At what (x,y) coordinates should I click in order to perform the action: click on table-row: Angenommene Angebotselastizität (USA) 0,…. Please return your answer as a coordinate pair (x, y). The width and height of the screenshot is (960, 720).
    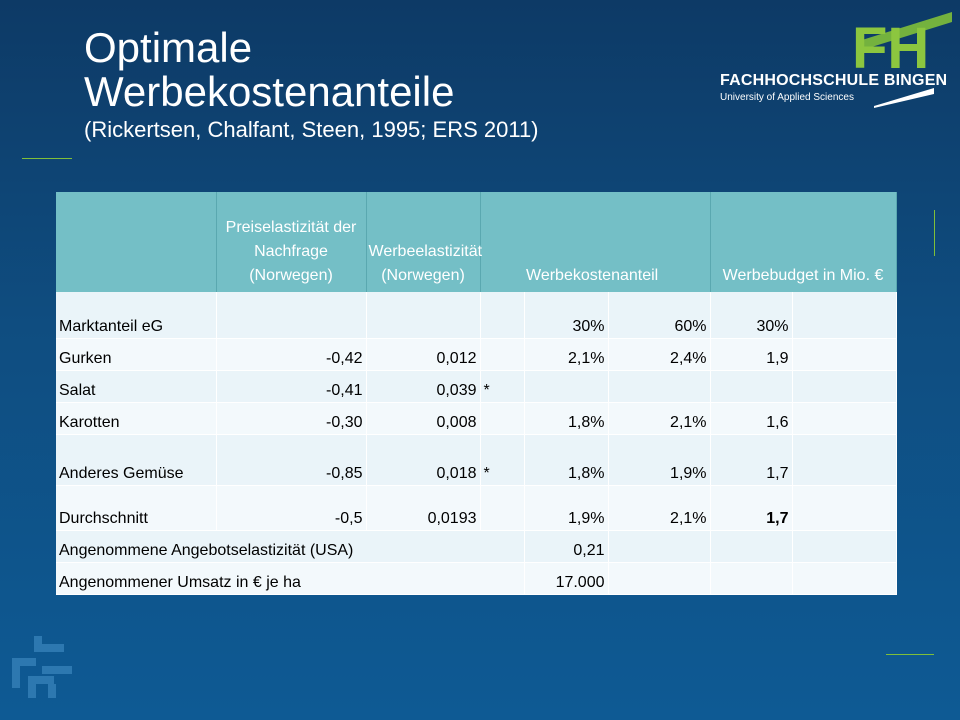
    Looking at the image, I should click on (476, 546).